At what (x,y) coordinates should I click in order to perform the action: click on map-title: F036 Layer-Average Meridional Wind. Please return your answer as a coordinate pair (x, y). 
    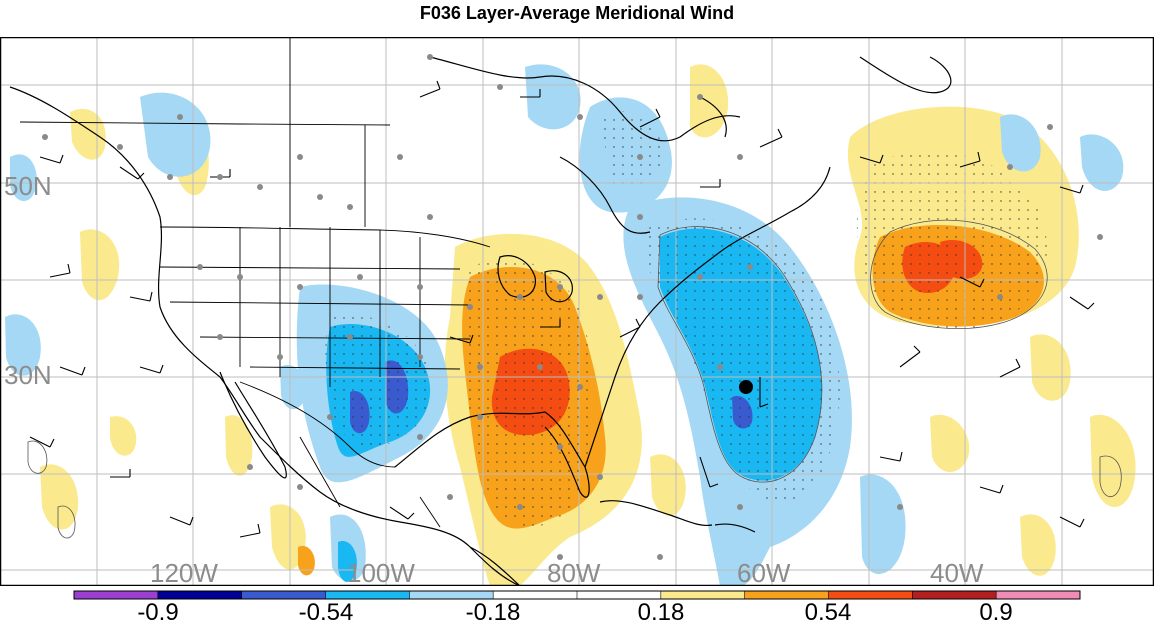
    Looking at the image, I should click on (577, 13).